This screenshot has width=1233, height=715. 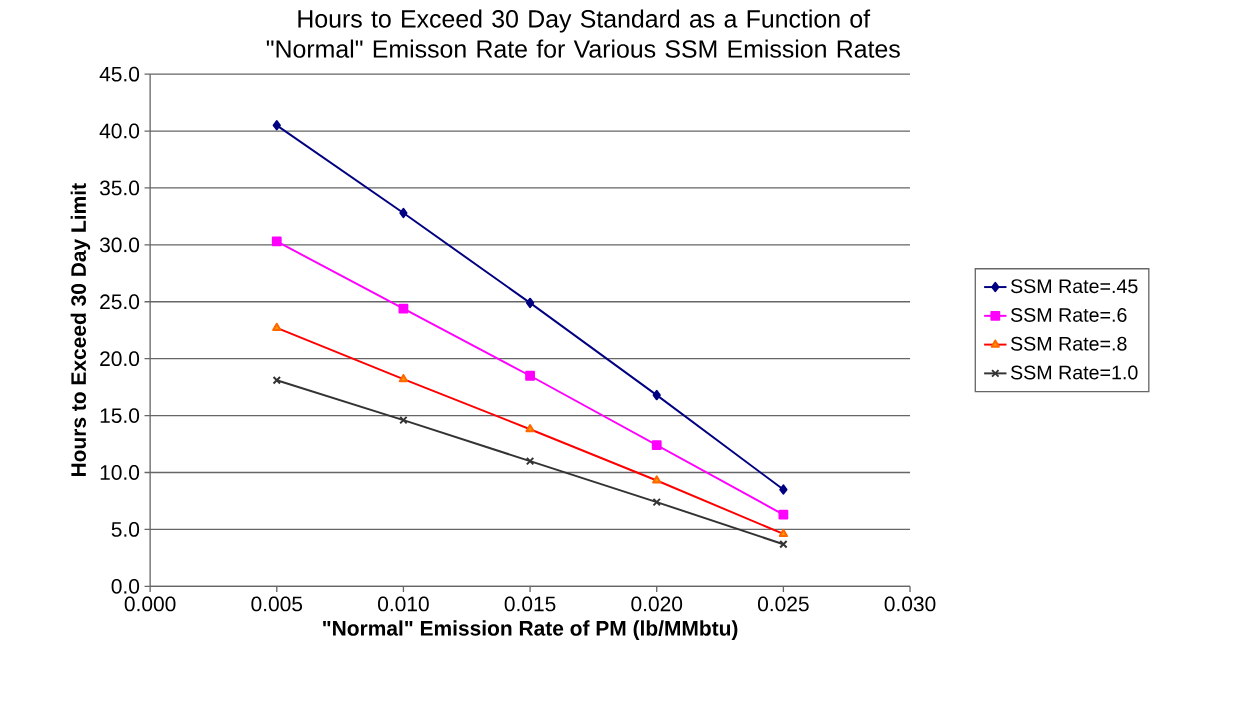 What do you see at coordinates (119, 74) in the screenshot?
I see `y-tick-label: 45.0` at bounding box center [119, 74].